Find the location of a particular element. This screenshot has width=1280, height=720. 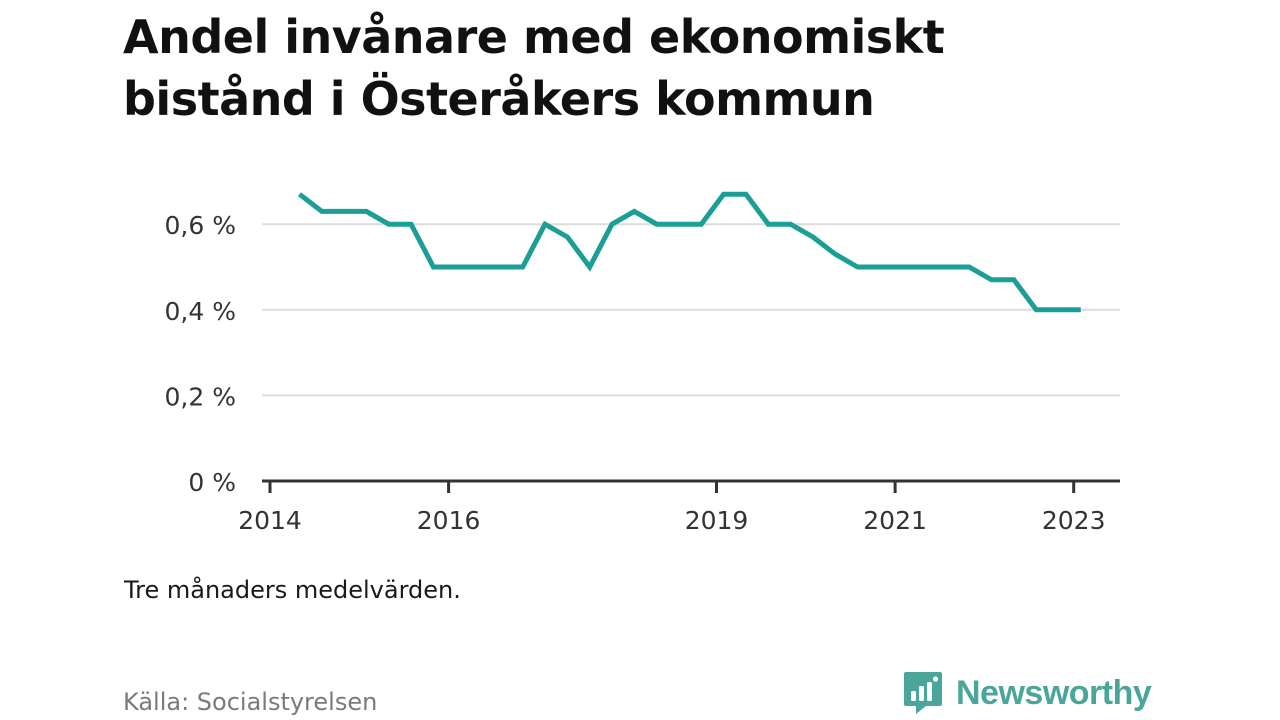

series-line is located at coordinates (689, 252).